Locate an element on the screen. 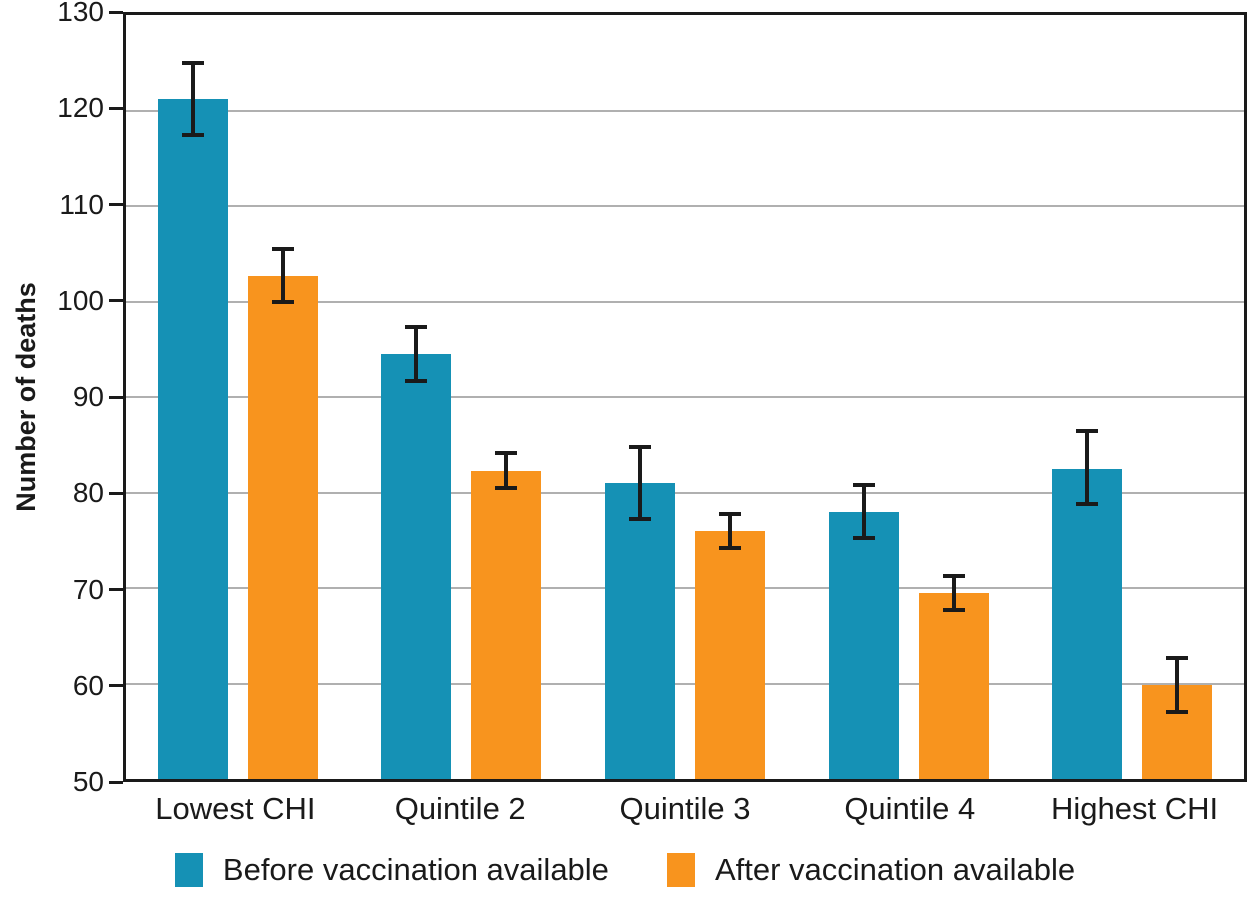 This screenshot has width=1250, height=907. x-category-label-2: Quintile 3 is located at coordinates (685, 808).